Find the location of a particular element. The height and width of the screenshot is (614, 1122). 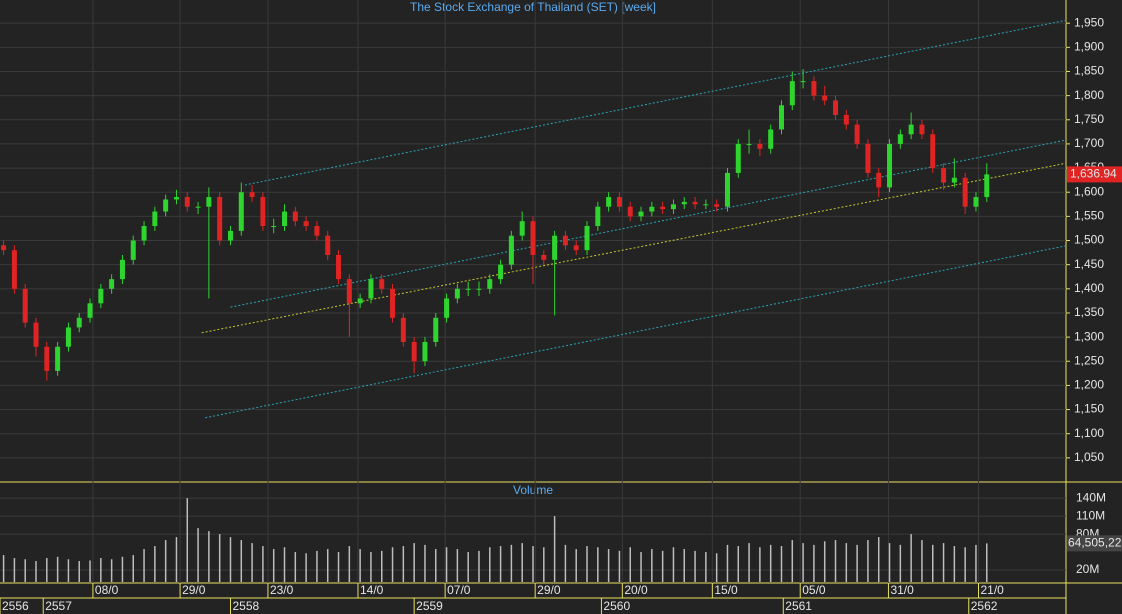

x-tick-label: 23/0 is located at coordinates (282, 590).